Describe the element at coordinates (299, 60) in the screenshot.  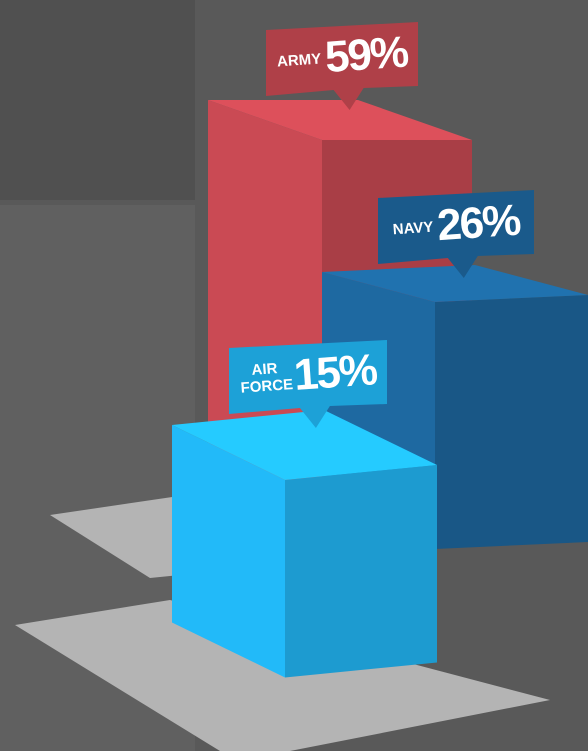
I see `category-label: ARMY` at that location.